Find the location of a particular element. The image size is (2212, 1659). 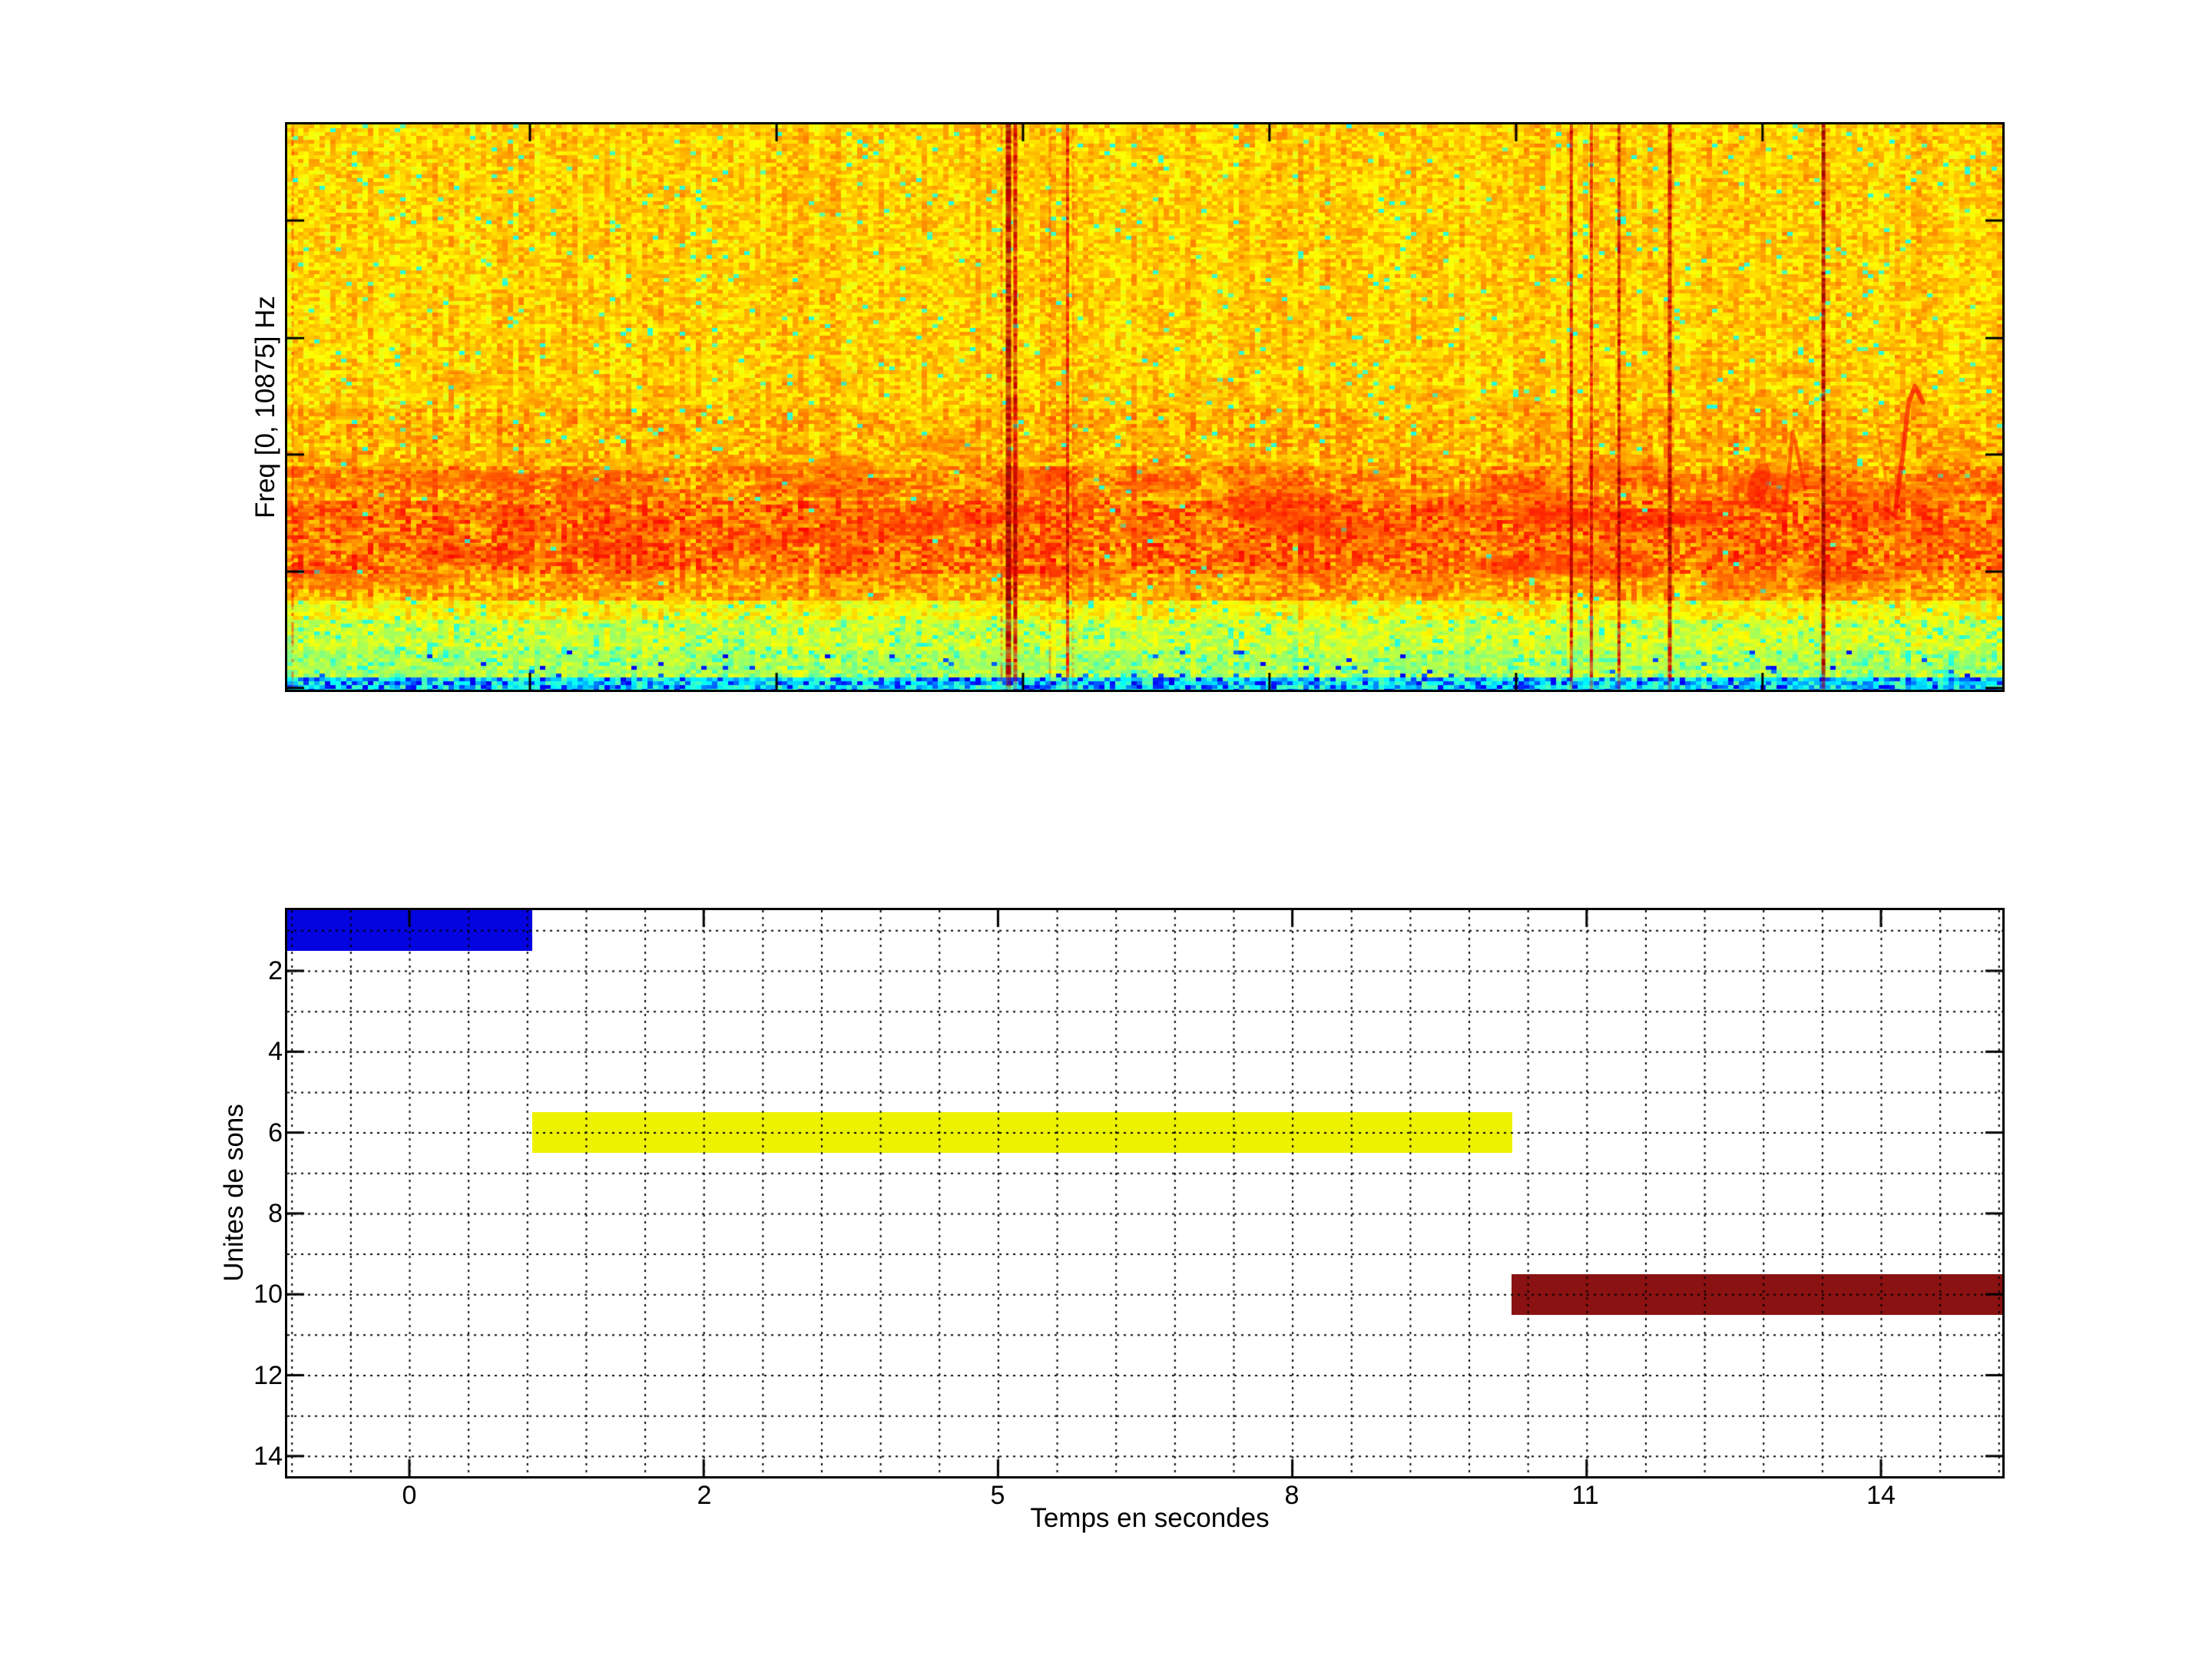

gantt-bar-unit6 is located at coordinates (1022, 1132).